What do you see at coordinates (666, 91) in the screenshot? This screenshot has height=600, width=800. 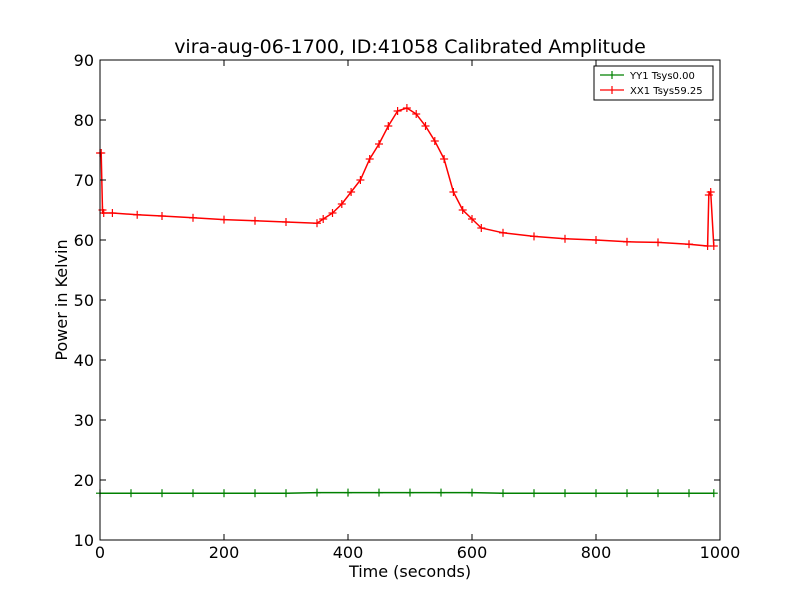 I see `legend-label: XX1 Tsys59.25` at bounding box center [666, 91].